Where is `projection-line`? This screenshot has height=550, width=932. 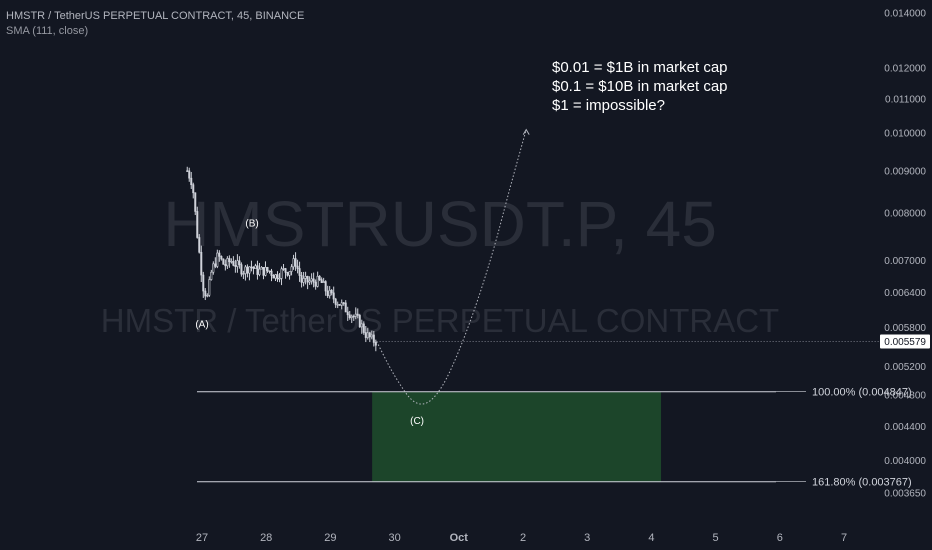
projection-line is located at coordinates (451, 267).